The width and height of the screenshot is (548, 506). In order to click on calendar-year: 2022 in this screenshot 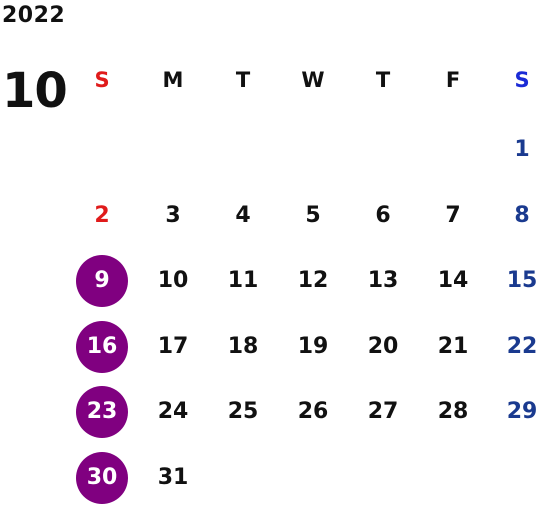, I will do `click(34, 15)`.